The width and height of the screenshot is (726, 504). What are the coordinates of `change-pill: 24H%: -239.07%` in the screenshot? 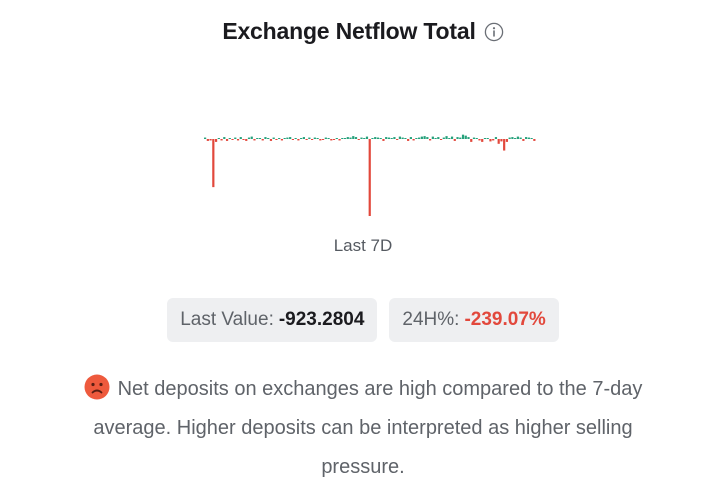 It's located at (474, 320).